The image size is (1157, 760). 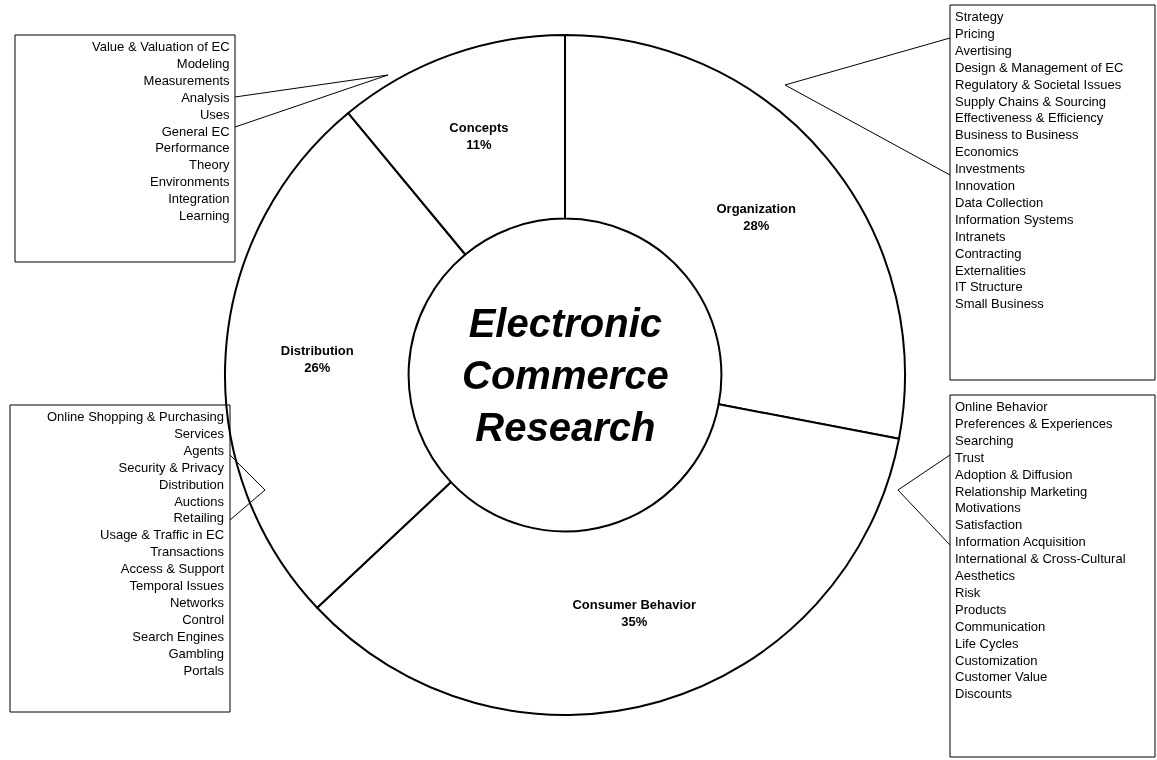 I want to click on data-label: 26%, so click(x=317, y=368).